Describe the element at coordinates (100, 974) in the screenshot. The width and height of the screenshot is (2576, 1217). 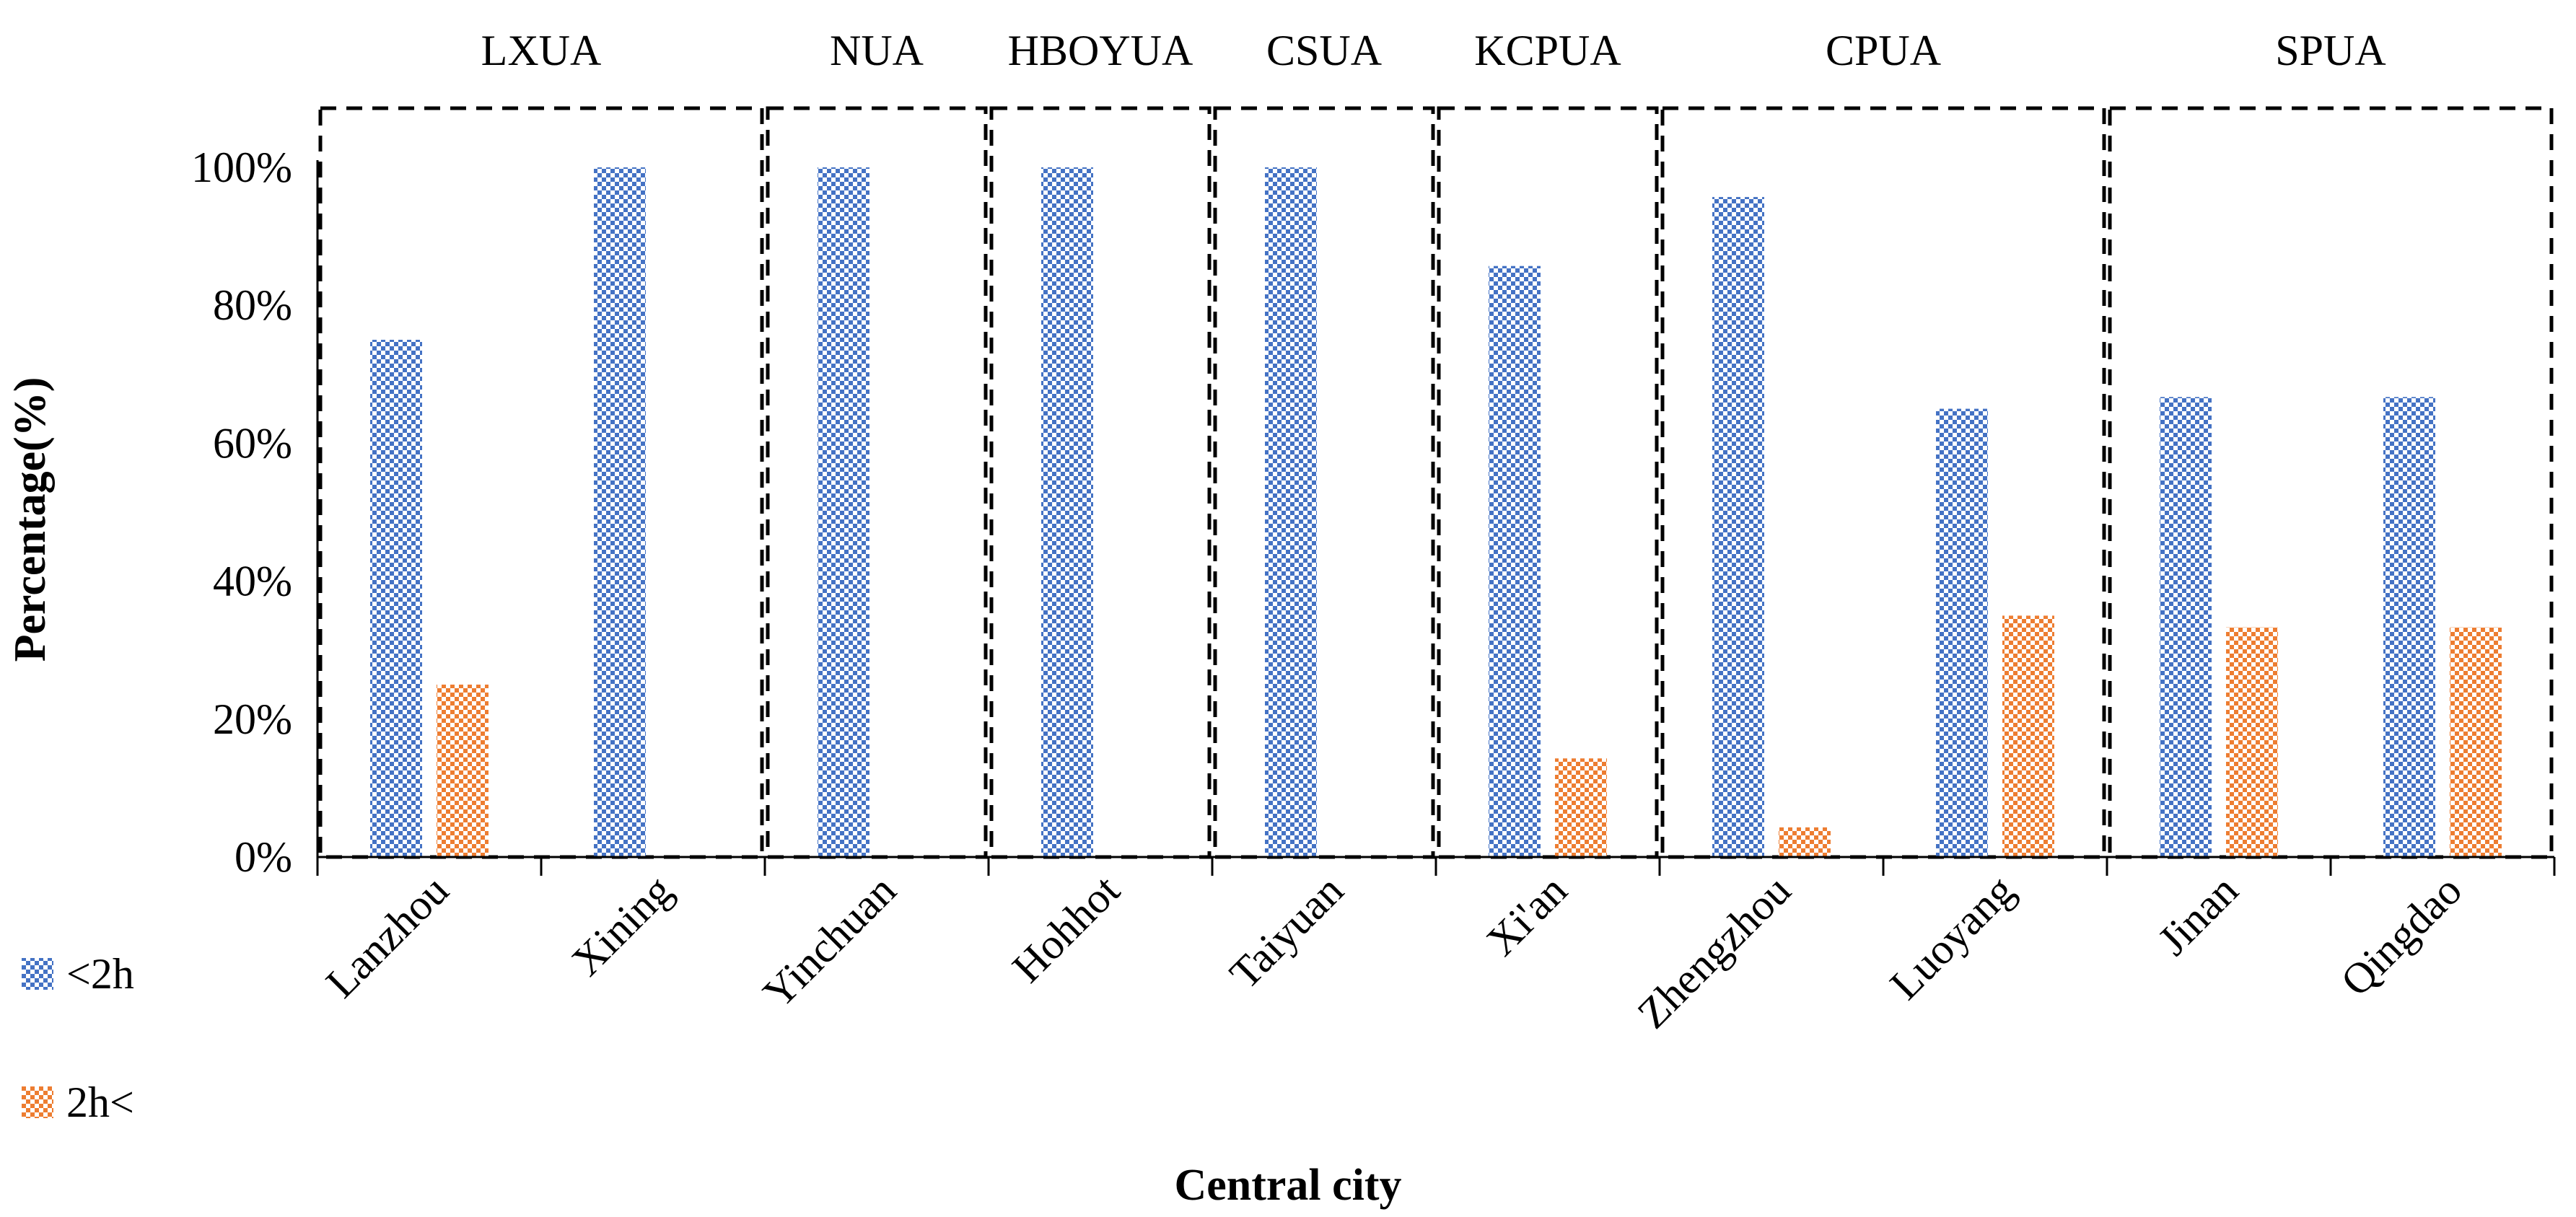
I see `legend-label: <2h` at that location.